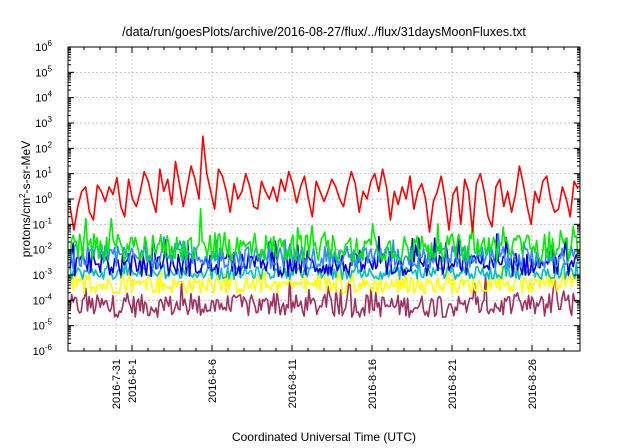 The image size is (640, 448). What do you see at coordinates (324, 437) in the screenshot?
I see `x-axis-label: Coordinated Universal Time (UTC)` at bounding box center [324, 437].